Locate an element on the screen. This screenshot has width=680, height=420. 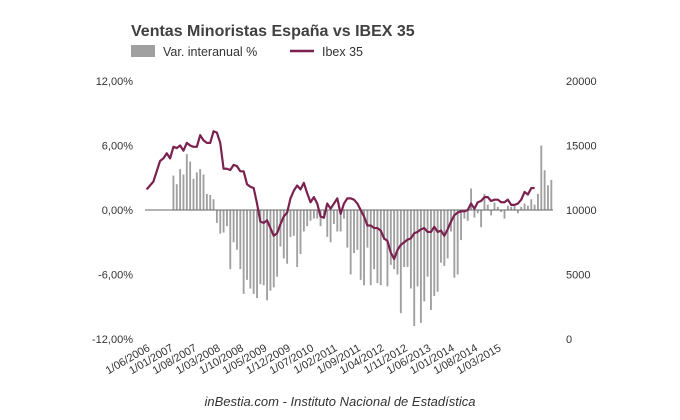
legend: Var. interanual % Ibex 35 is located at coordinates (247, 52).